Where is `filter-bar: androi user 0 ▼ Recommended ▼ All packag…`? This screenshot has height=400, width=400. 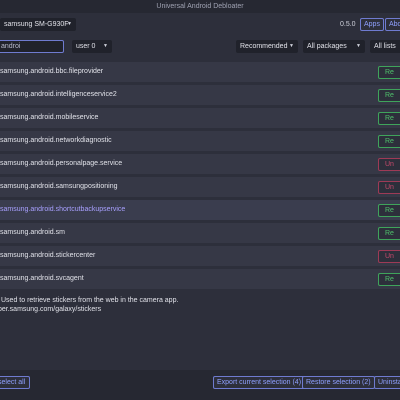
filter-bar: androi user 0 ▼ Recommended ▼ All packag… is located at coordinates (200, 47).